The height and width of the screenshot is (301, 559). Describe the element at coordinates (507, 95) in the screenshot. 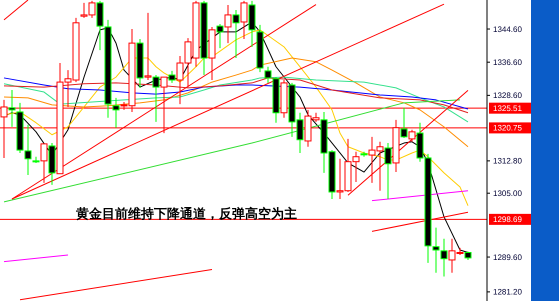

I see `y-tick-label: 1328.60` at that location.